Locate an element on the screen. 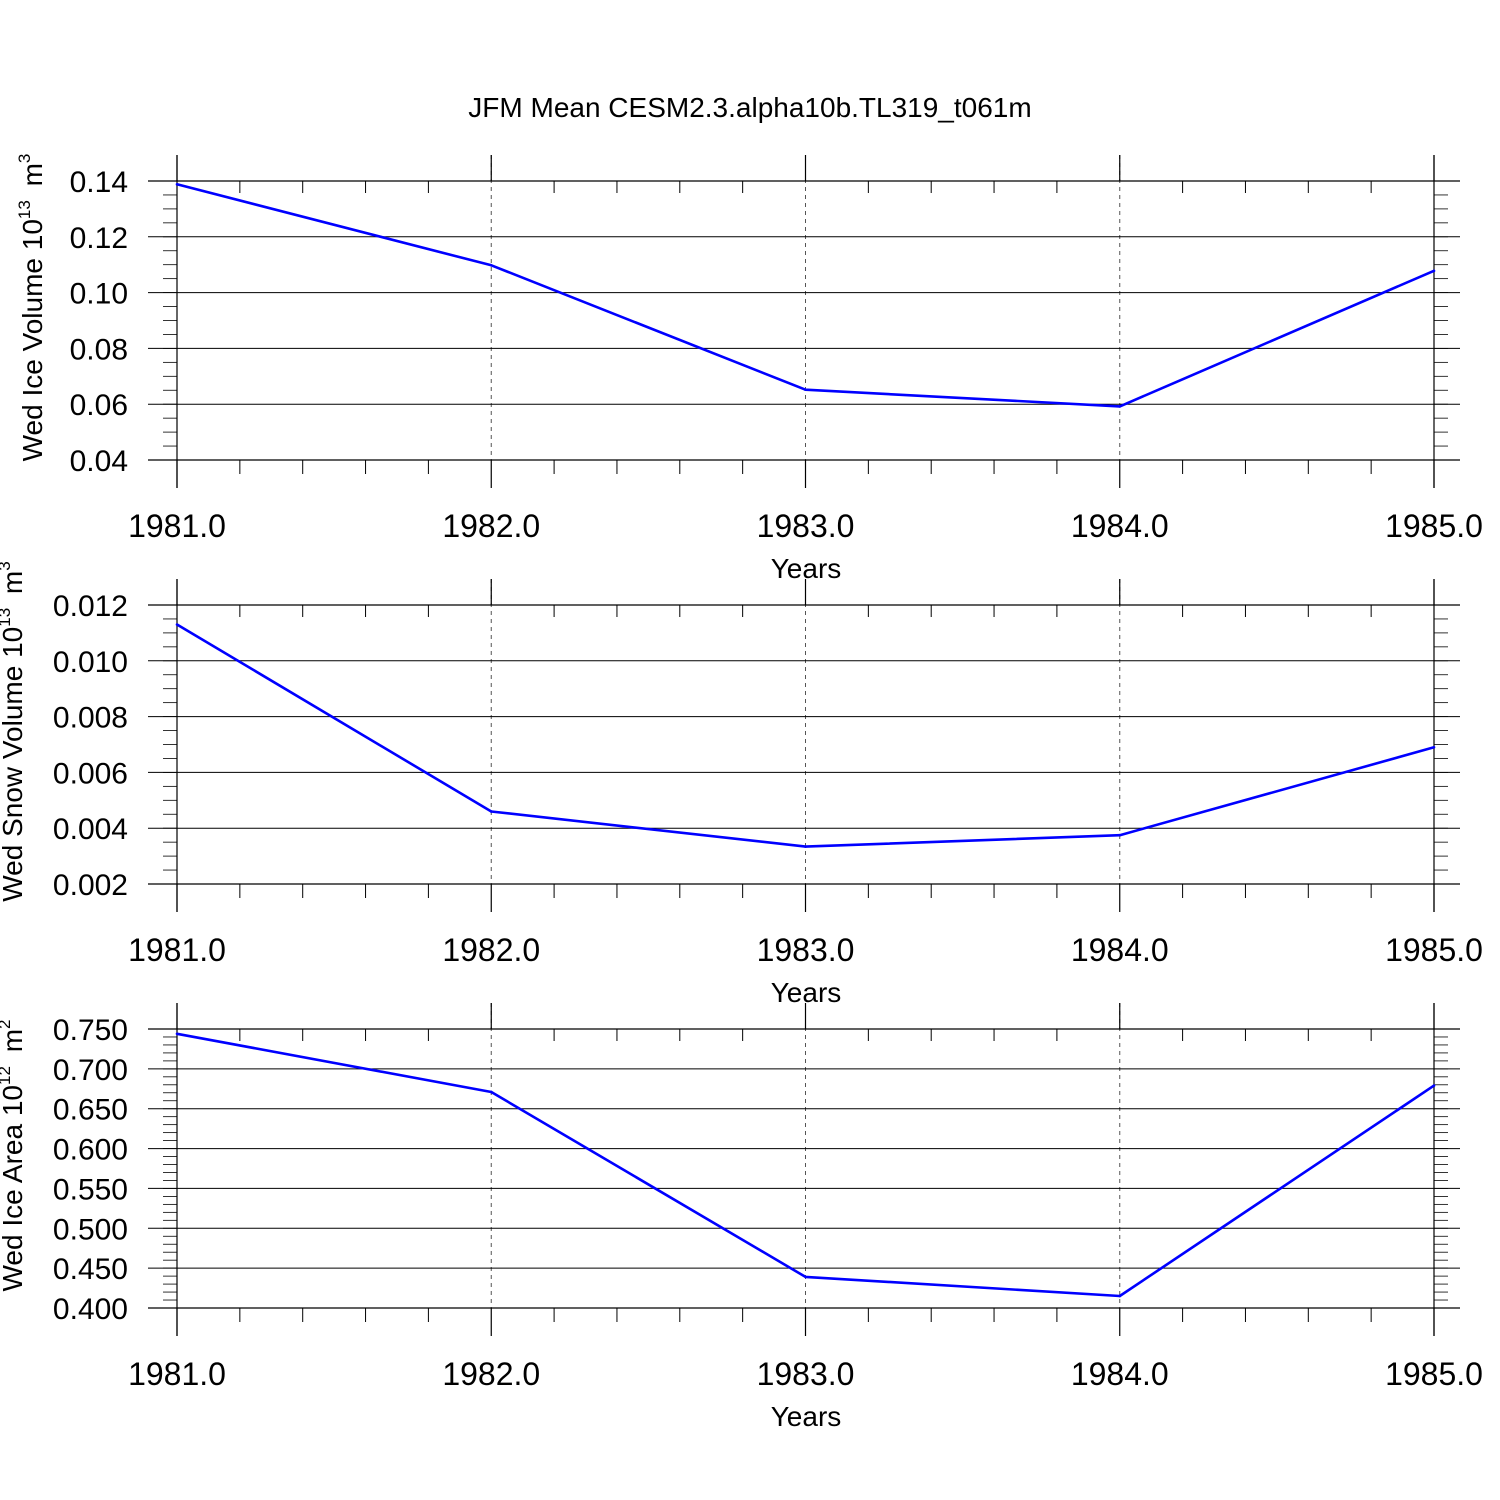  y-tick-label: 0.012 is located at coordinates (90, 606).